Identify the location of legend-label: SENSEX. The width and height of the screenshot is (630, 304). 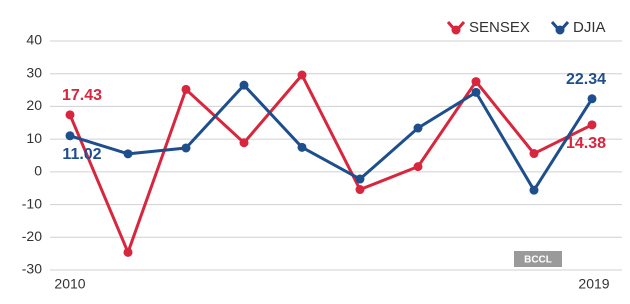
(499, 27).